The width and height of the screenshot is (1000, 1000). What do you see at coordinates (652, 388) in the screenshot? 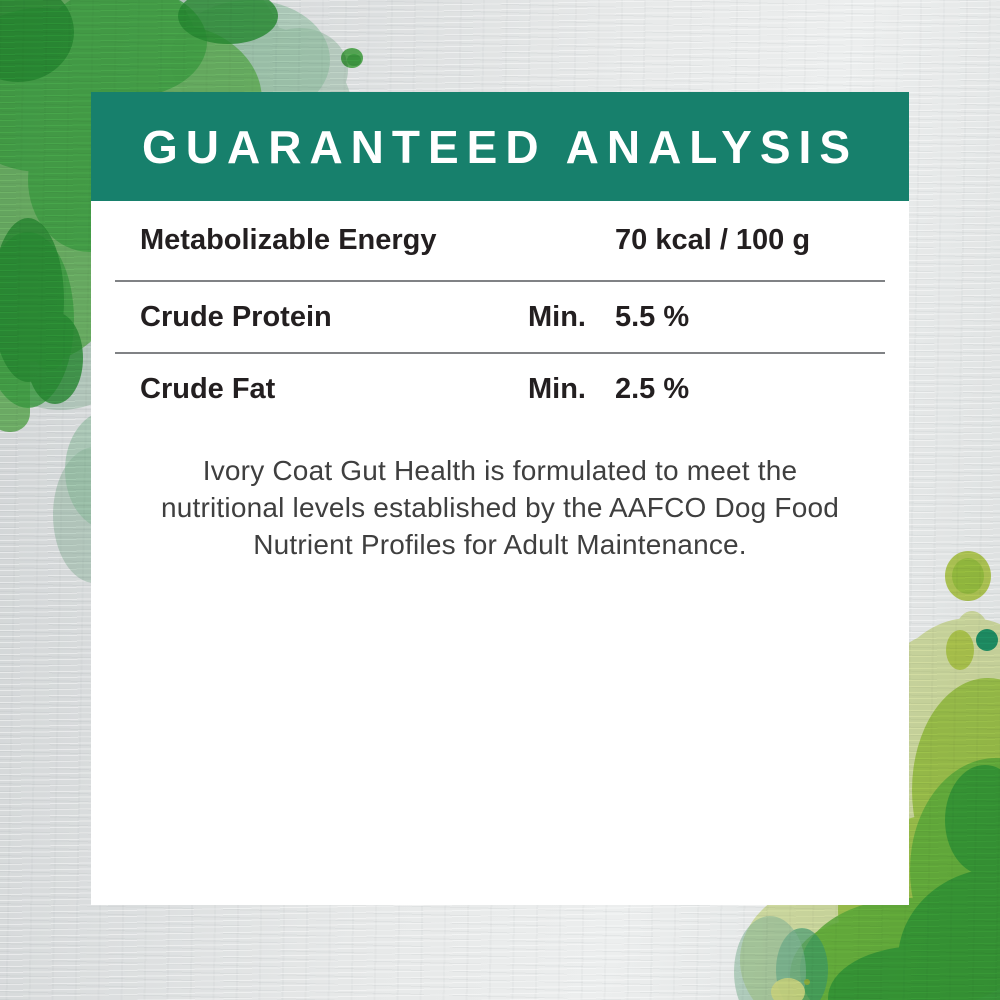
I see `nutrient-value: 2.5 %` at bounding box center [652, 388].